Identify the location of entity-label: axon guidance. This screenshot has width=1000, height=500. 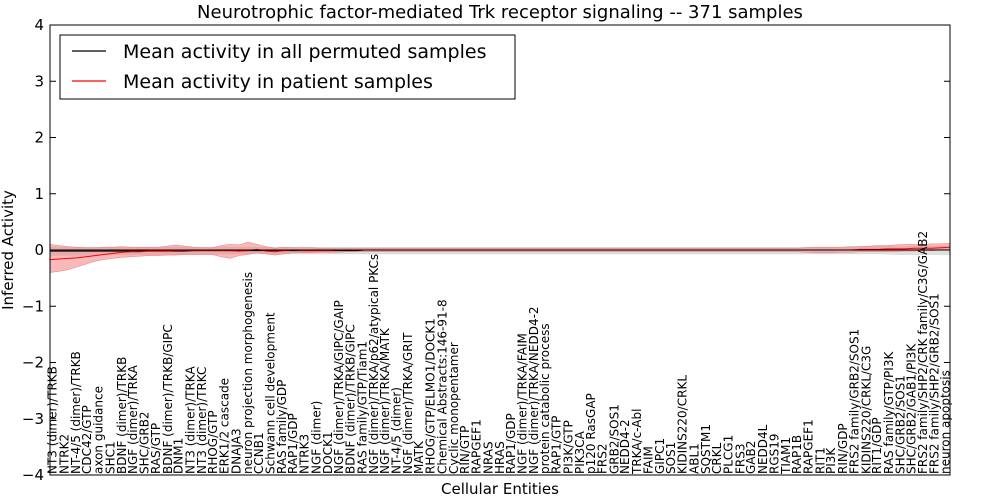
(99, 430).